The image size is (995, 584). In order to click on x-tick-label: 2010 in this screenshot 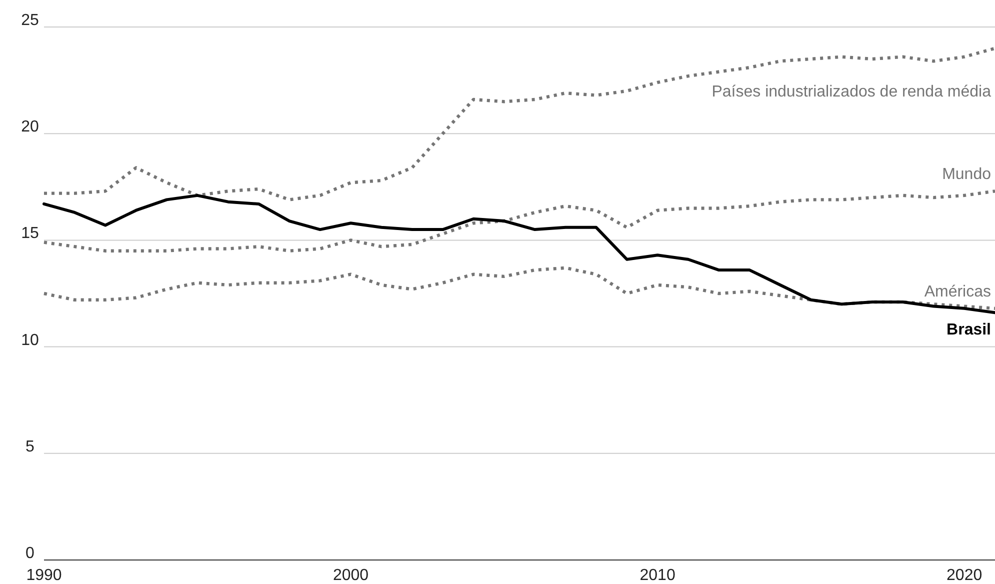, I will do `click(658, 575)`.